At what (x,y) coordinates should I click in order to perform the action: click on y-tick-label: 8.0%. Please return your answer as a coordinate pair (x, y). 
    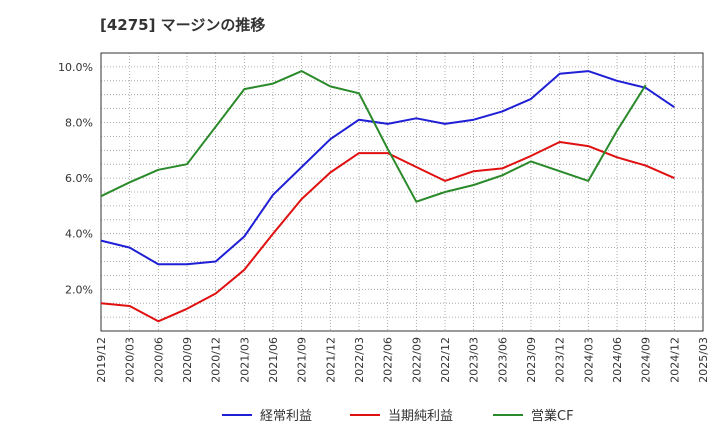
    Looking at the image, I should click on (79, 123).